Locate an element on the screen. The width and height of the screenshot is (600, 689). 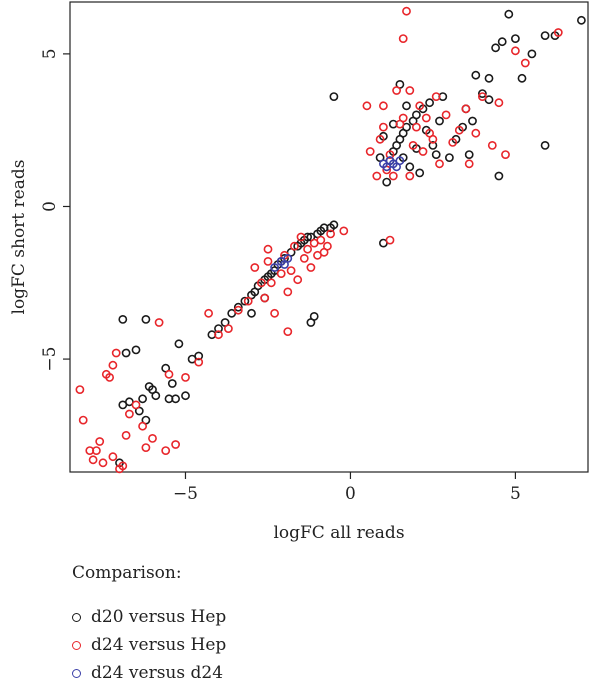
scatter-point-s0-p68 is located at coordinates (436, 154).